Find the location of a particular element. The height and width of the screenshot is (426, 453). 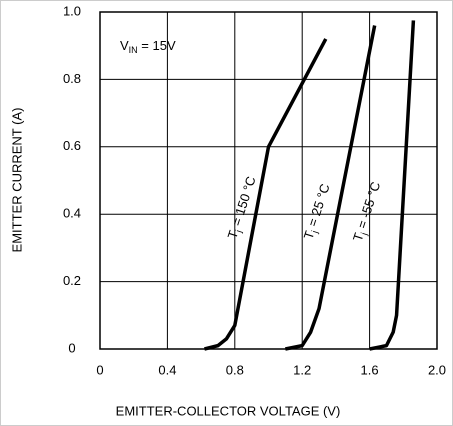

y-tick-label: 0 is located at coordinates (71, 347).